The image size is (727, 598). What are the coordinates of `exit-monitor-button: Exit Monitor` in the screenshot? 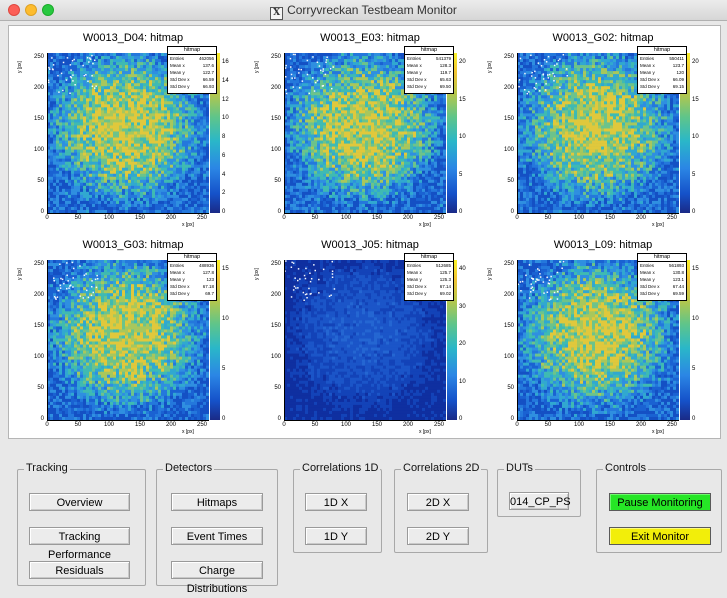 It's located at (660, 536).